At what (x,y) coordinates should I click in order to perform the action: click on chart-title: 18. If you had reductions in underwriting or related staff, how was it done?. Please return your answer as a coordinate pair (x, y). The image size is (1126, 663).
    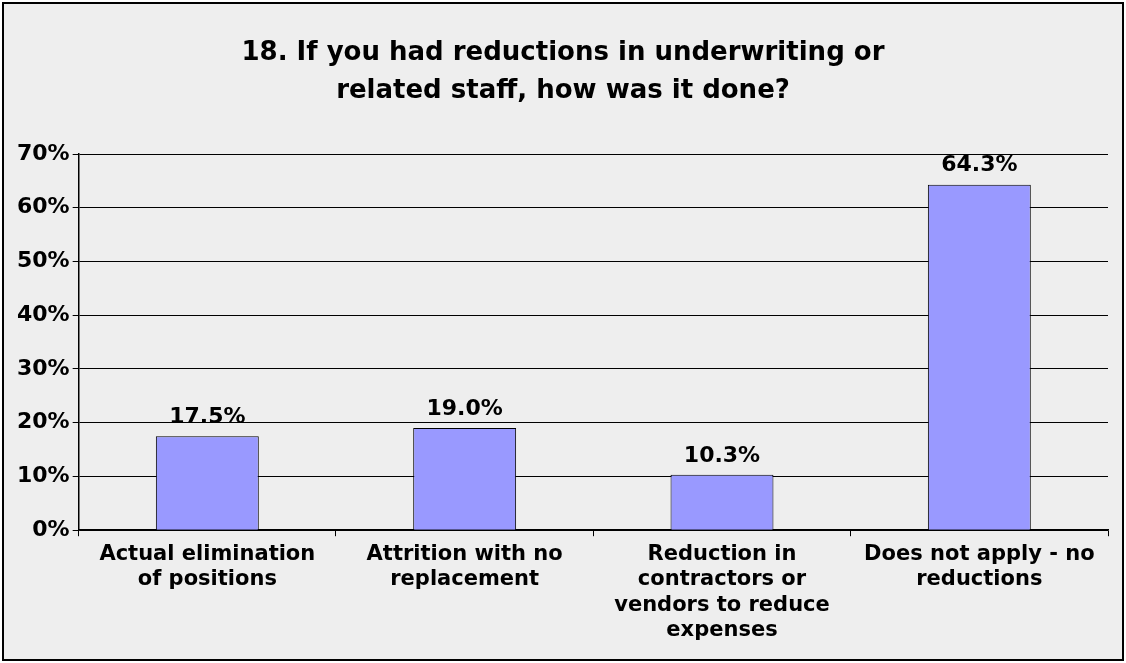
    Looking at the image, I should click on (563, 70).